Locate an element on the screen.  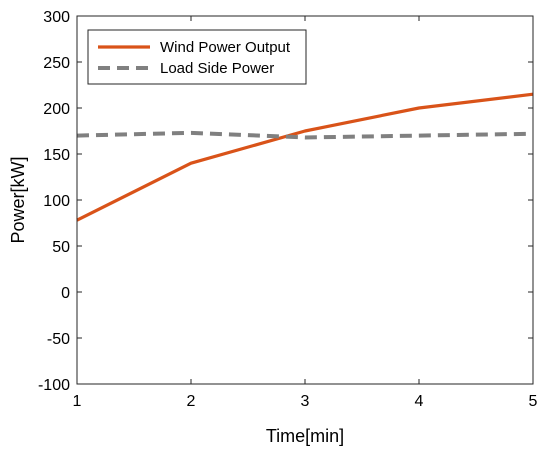
y-tick-label: 100 is located at coordinates (56, 201).